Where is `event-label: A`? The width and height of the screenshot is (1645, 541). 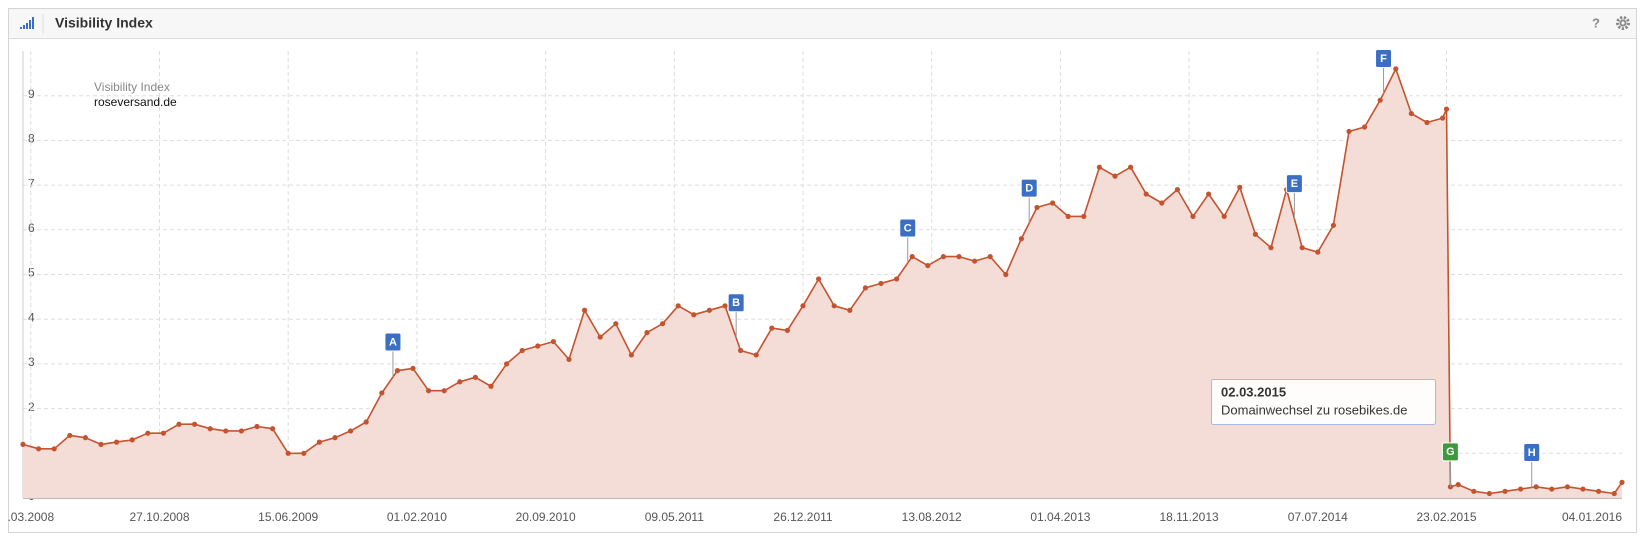
event-label: A is located at coordinates (393, 342).